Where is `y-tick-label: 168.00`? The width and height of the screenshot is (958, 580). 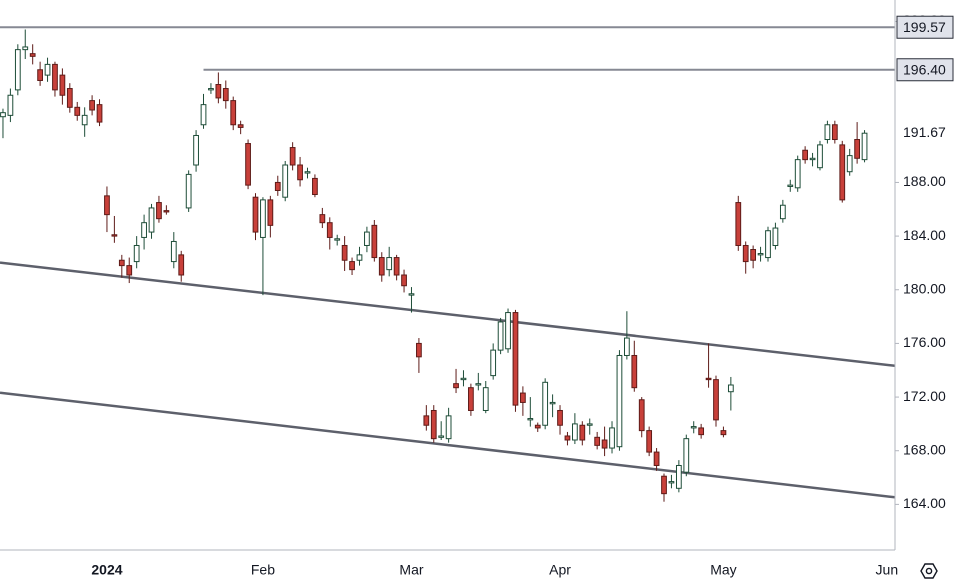 y-tick-label: 168.00 is located at coordinates (924, 449).